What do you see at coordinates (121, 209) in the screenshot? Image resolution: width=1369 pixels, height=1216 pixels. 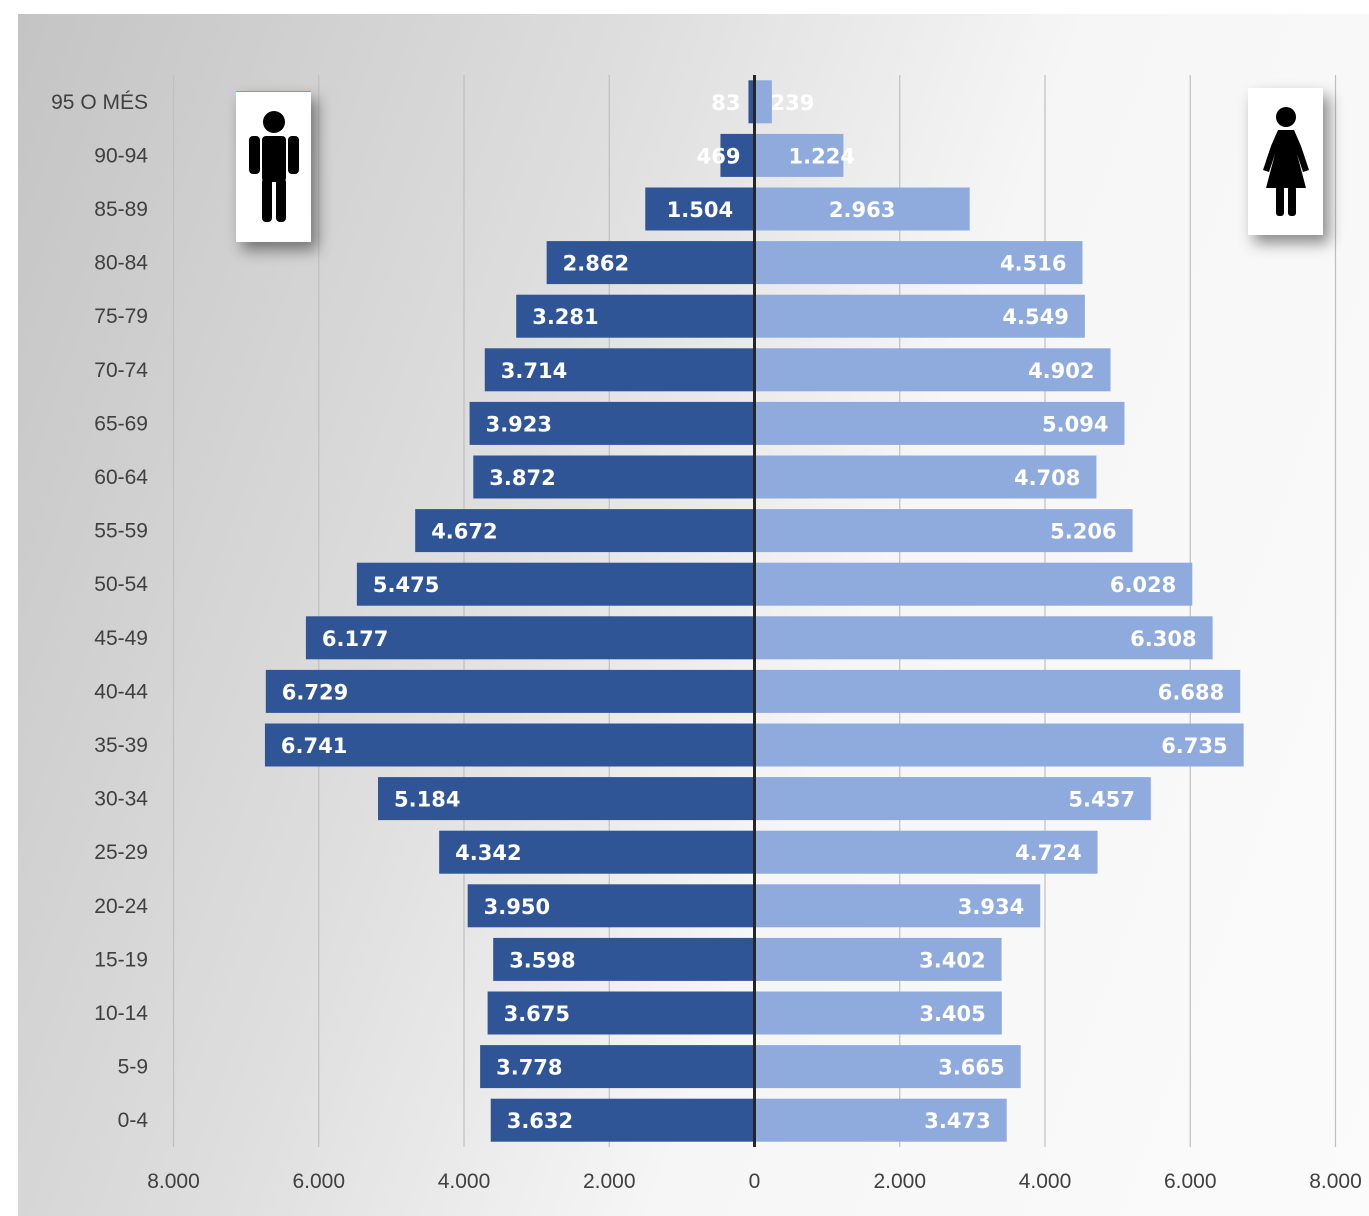 I see `category-label: 85-89` at bounding box center [121, 209].